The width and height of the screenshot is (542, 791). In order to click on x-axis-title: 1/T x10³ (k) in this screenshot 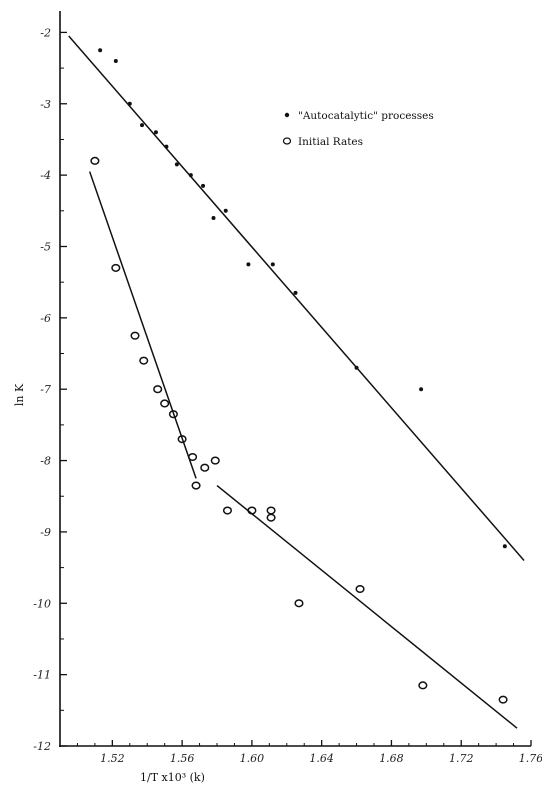, I will do `click(172, 777)`.